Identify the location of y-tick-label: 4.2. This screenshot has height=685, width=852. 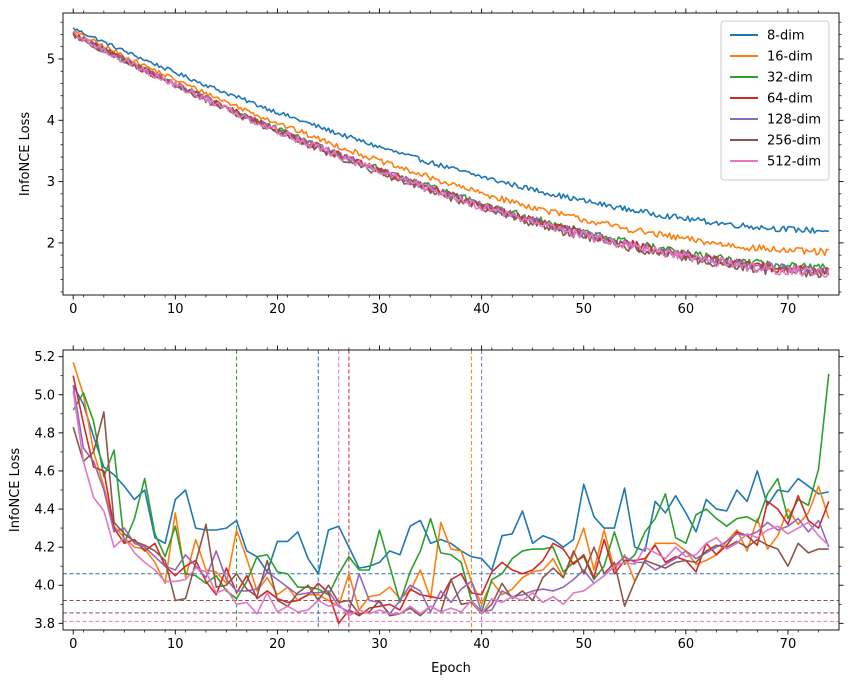
(44, 548).